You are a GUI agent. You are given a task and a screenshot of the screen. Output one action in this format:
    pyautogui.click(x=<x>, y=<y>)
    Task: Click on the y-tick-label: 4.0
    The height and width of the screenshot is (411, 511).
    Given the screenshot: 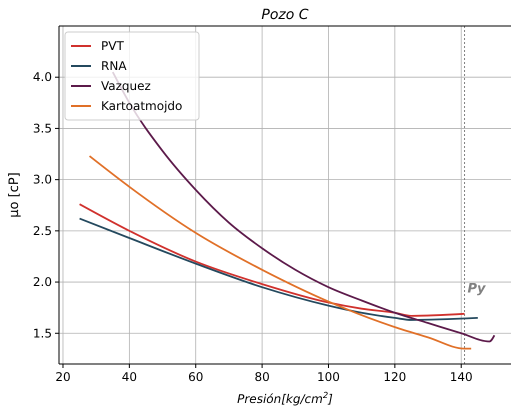 What is the action you would take?
    pyautogui.click(x=42, y=77)
    